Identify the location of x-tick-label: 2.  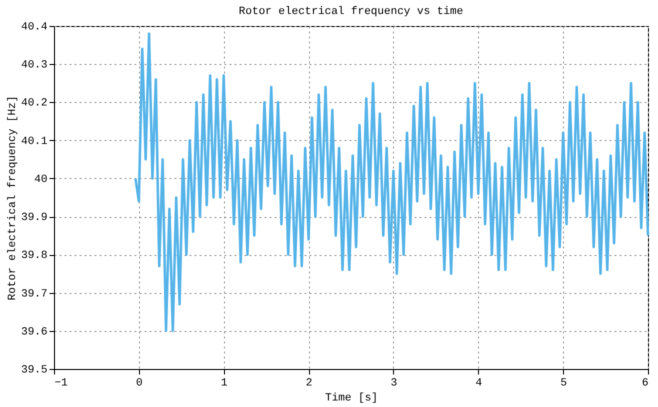
(309, 384).